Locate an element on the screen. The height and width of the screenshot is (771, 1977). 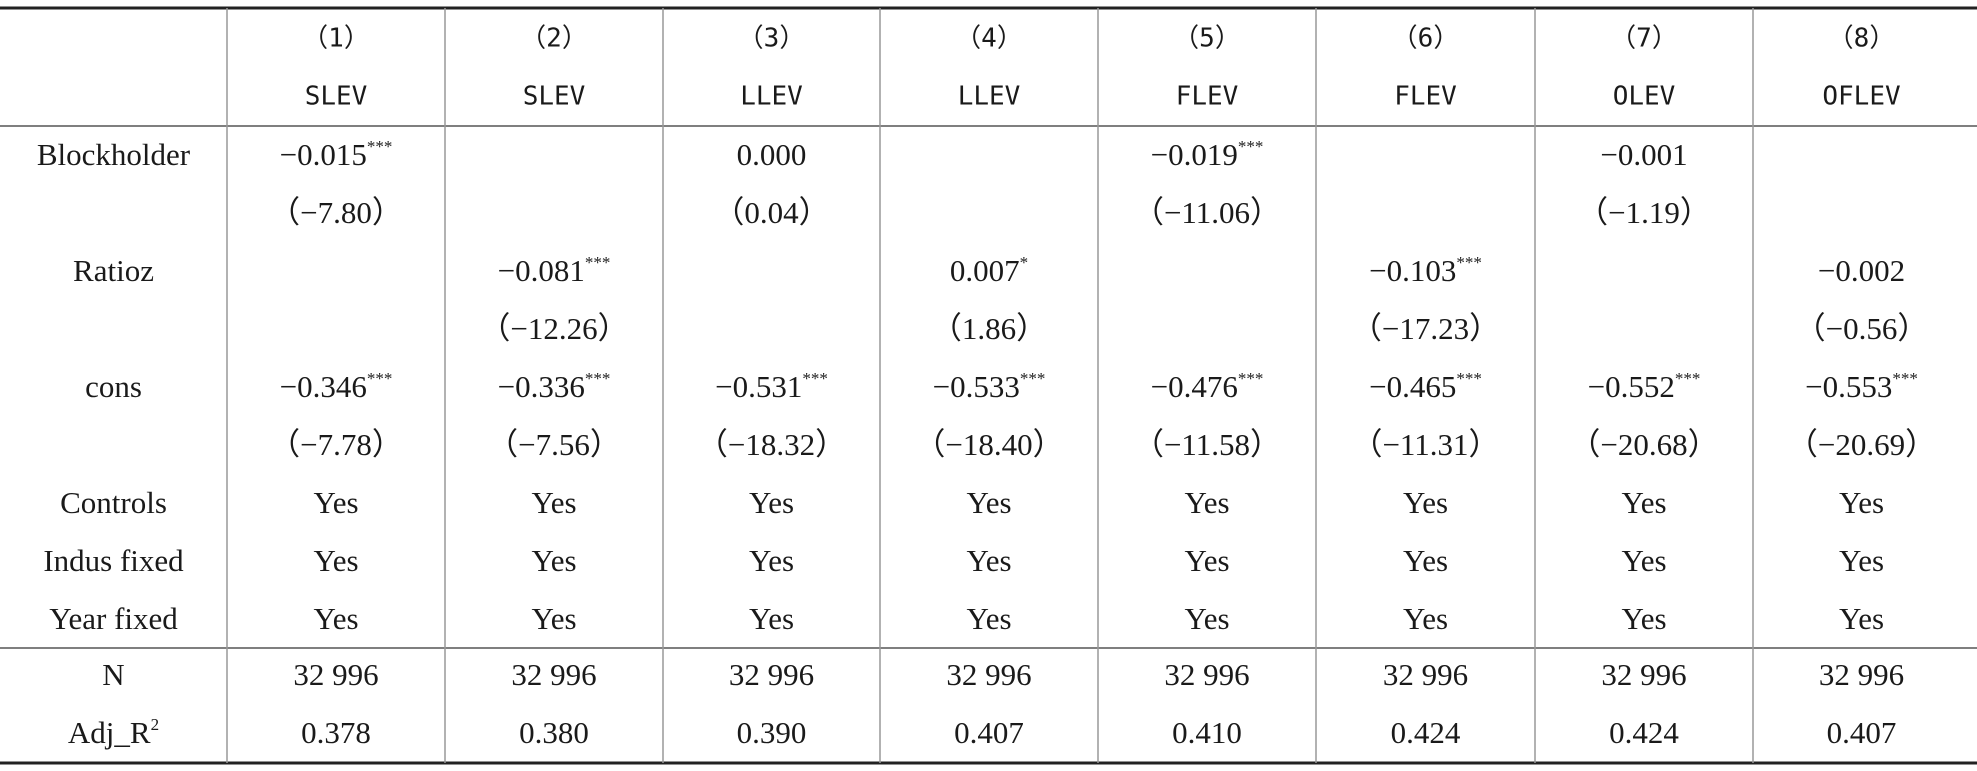
cell: （−0.56） is located at coordinates (1862, 328).